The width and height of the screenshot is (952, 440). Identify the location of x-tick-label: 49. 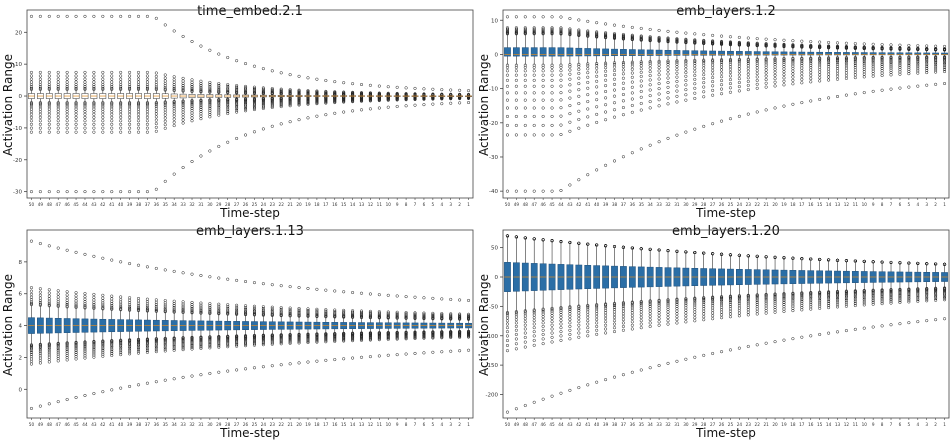
(41, 424).